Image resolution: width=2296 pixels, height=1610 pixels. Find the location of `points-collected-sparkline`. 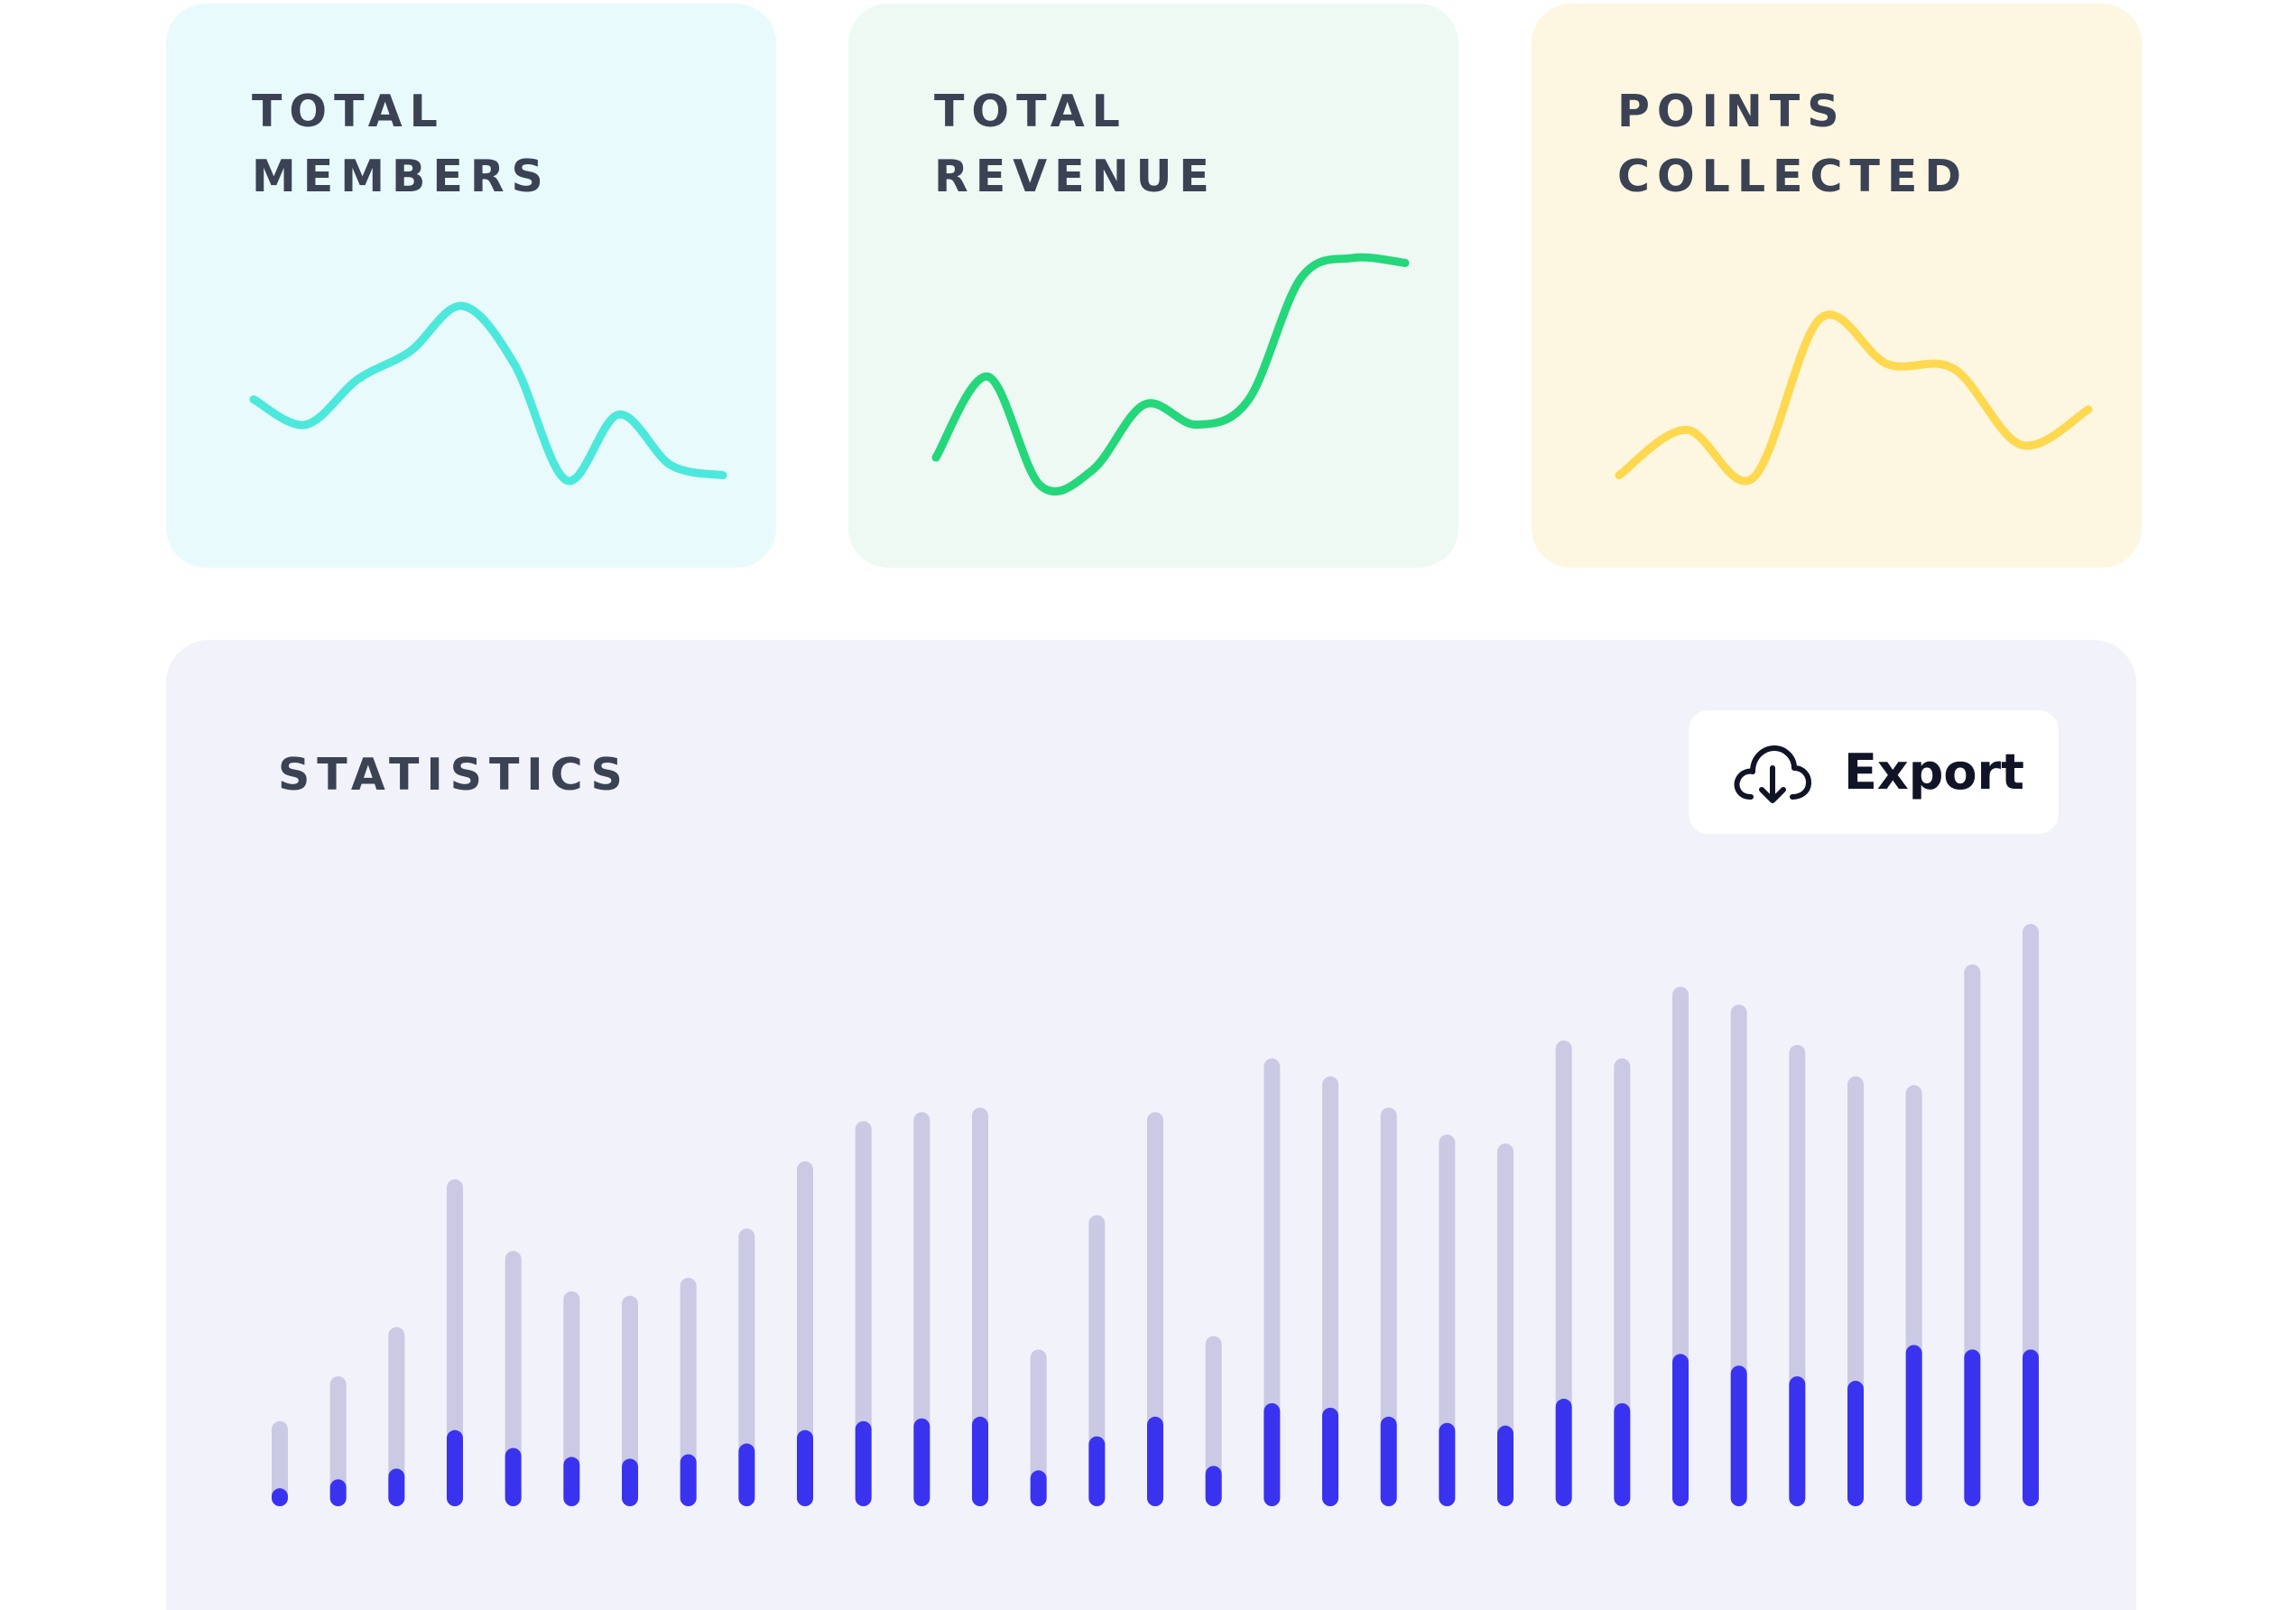

points-collected-sparkline is located at coordinates (1854, 398).